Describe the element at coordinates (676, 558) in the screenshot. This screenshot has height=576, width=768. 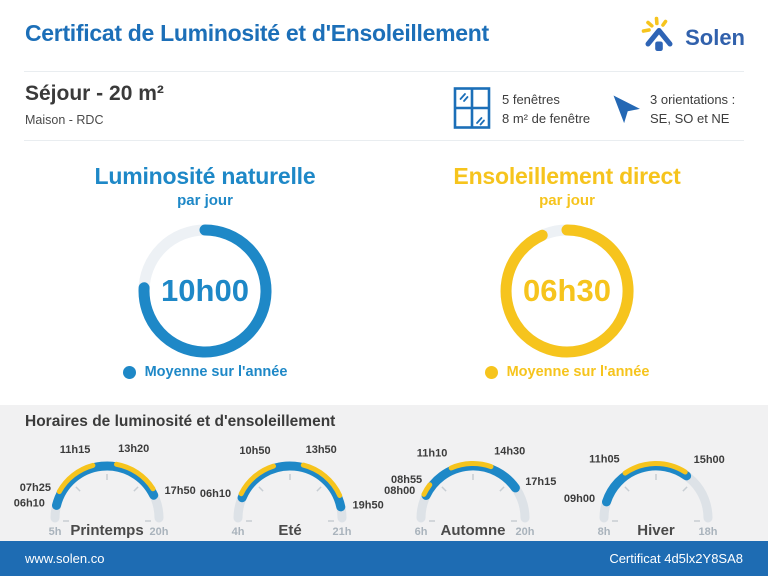
I see `footer-certificate-id: Certificat 4d5lx2Y8SA8` at that location.